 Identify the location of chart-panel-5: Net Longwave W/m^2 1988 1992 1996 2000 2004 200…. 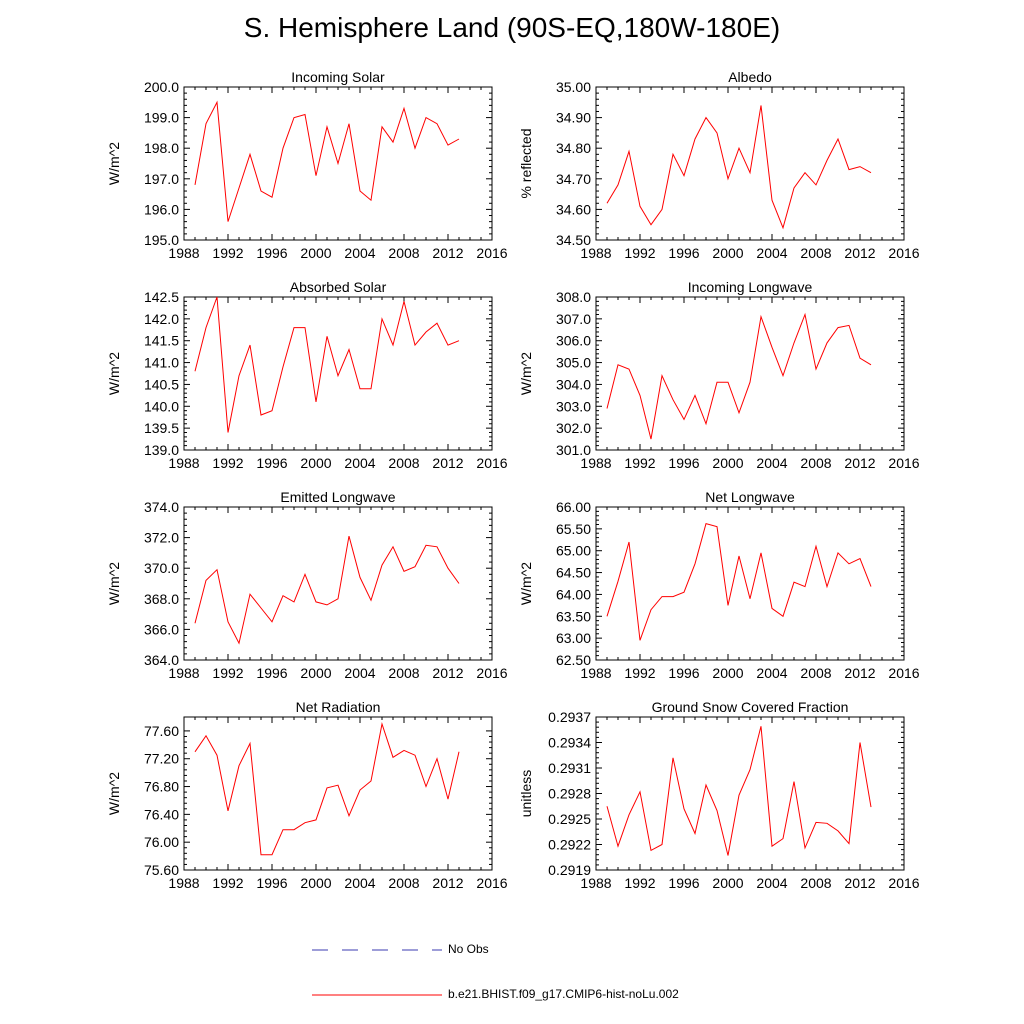
(719, 585).